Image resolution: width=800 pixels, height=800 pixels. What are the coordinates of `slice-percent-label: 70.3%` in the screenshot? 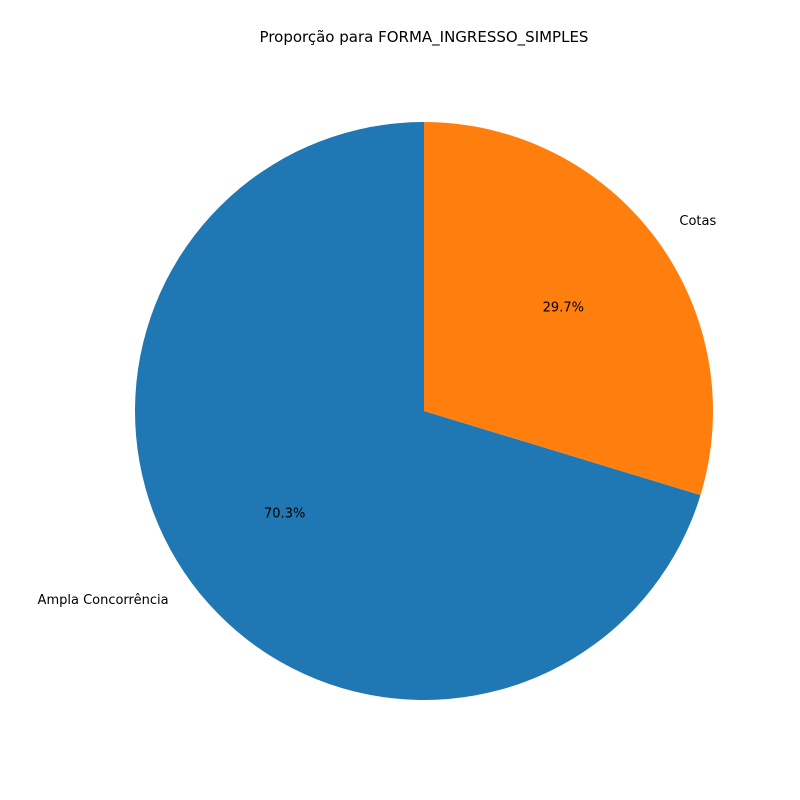 It's located at (284, 514).